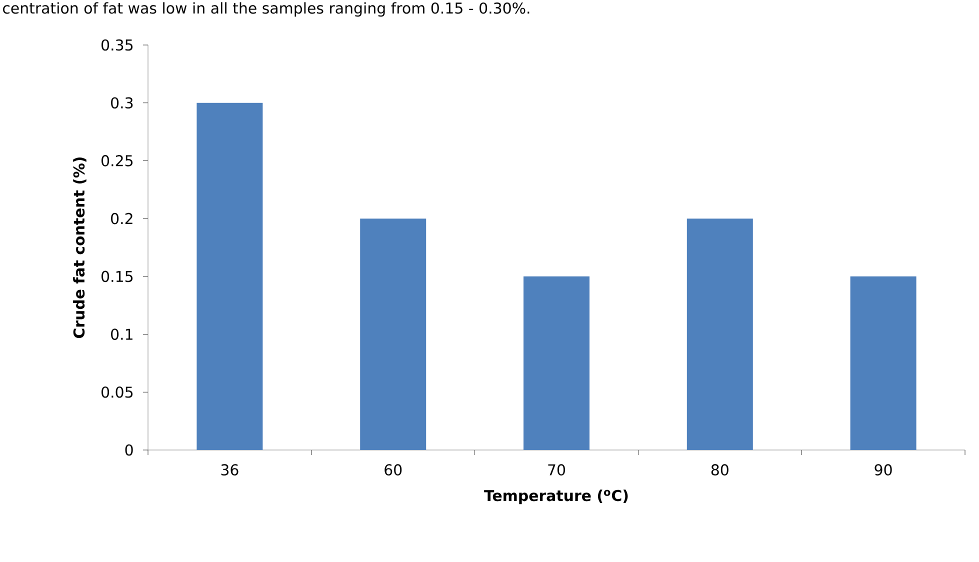 The height and width of the screenshot is (562, 979). Describe the element at coordinates (266, 9) in the screenshot. I see `text: centration of fat was low in all the samples ranging from 0.15 - 0.30%.` at that location.